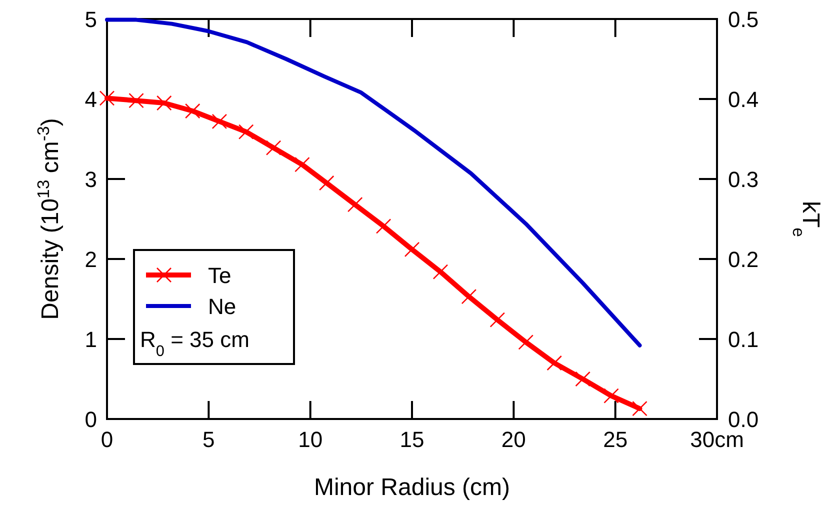  What do you see at coordinates (107, 439) in the screenshot?
I see `x-tick-label: 0` at bounding box center [107, 439].